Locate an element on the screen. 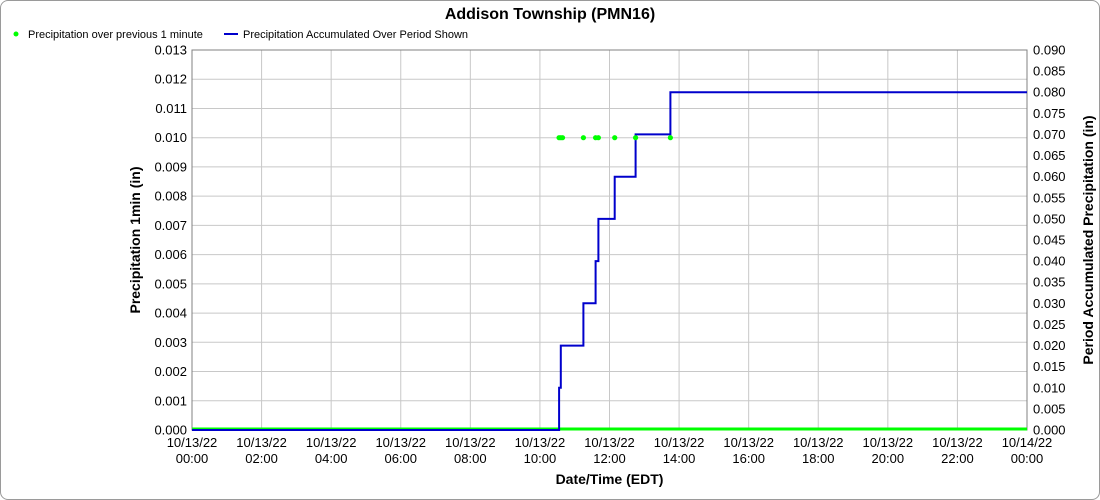 This screenshot has height=500, width=1100. x-tick-date-10: 10/13/22 is located at coordinates (888, 442).